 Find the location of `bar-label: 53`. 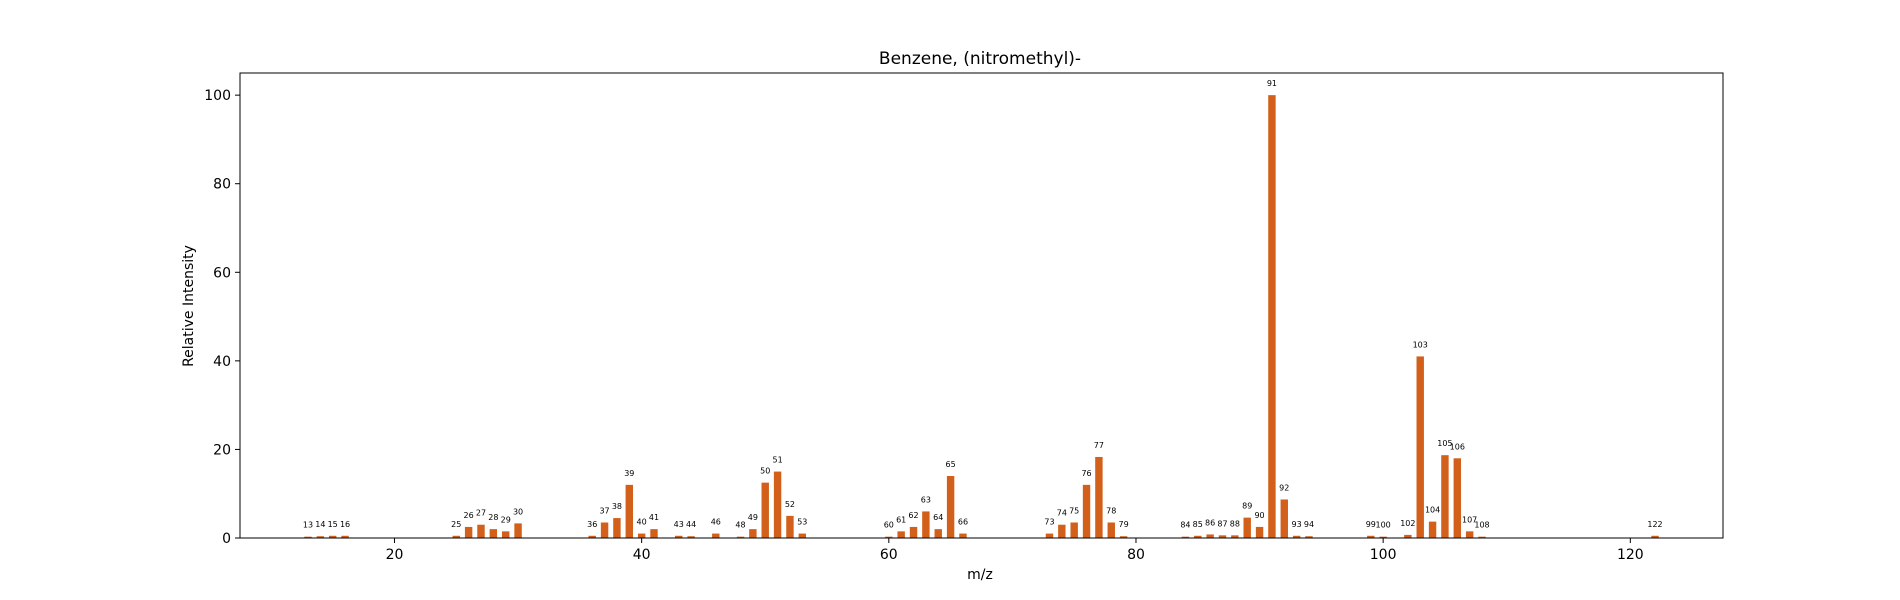

bar-label: 53 is located at coordinates (802, 522).